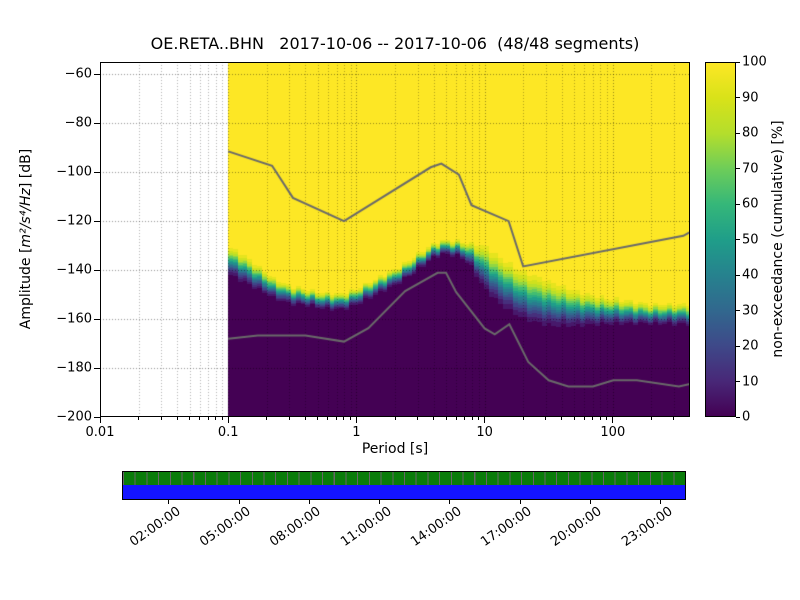  Describe the element at coordinates (506, 527) in the screenshot. I see `timeline-tick-label: 17:00:00` at that location.